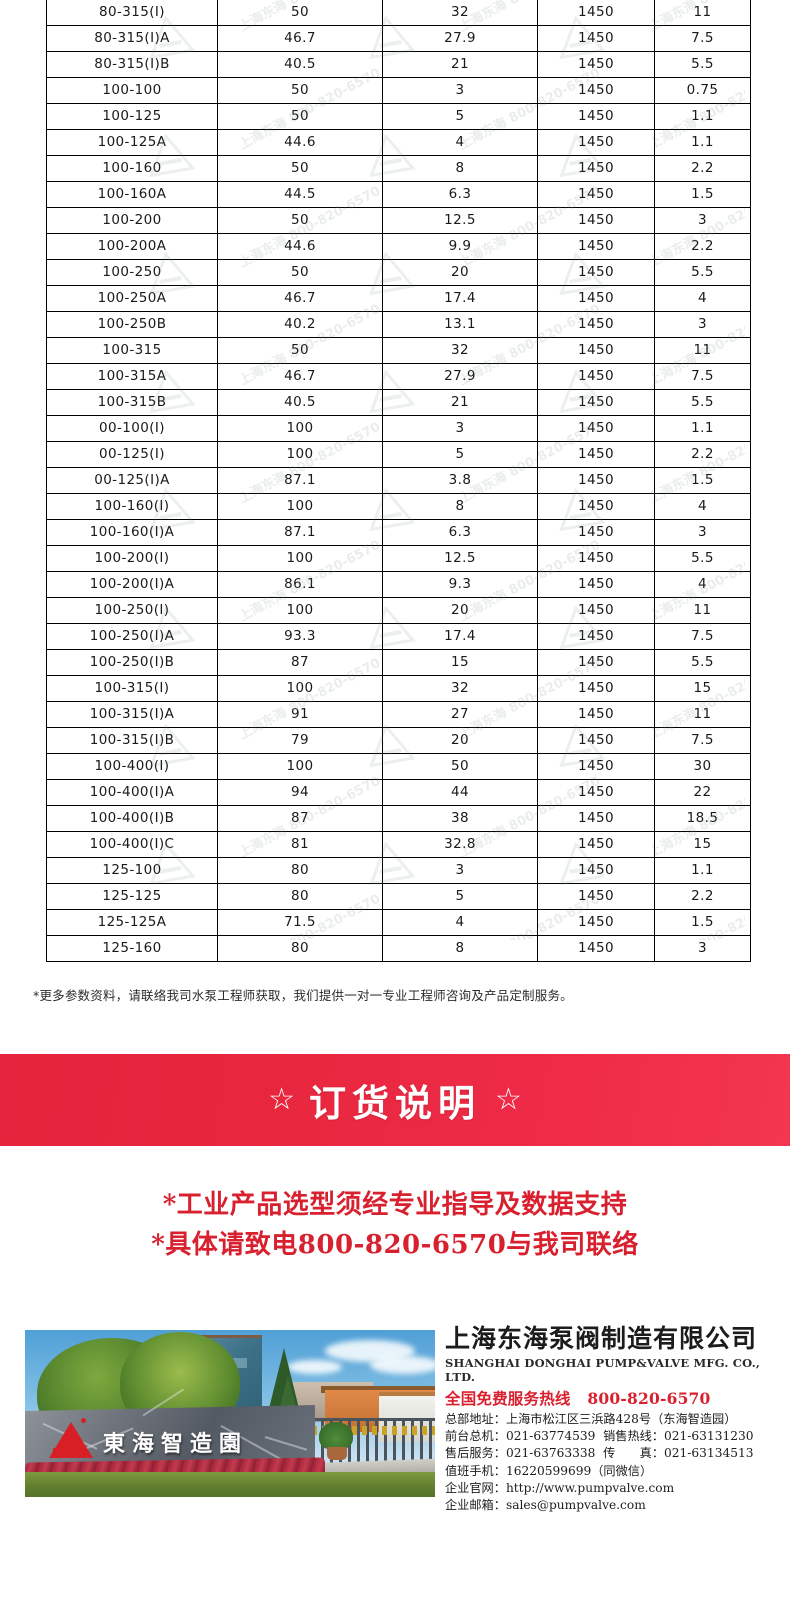 The height and width of the screenshot is (1601, 790). Describe the element at coordinates (475, 1488) in the screenshot. I see `website-label: 企业官网：` at that location.